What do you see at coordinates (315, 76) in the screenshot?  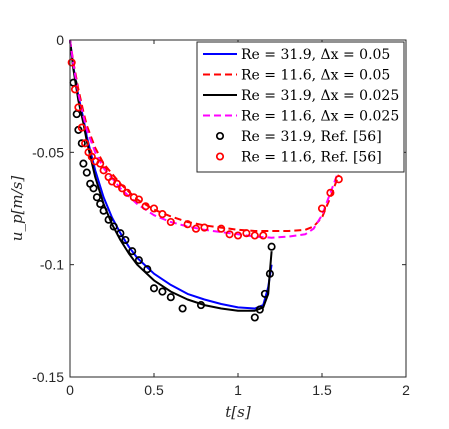 I see `legend-label-2: Re = 11.6, Δx = 0.05` at bounding box center [315, 76].